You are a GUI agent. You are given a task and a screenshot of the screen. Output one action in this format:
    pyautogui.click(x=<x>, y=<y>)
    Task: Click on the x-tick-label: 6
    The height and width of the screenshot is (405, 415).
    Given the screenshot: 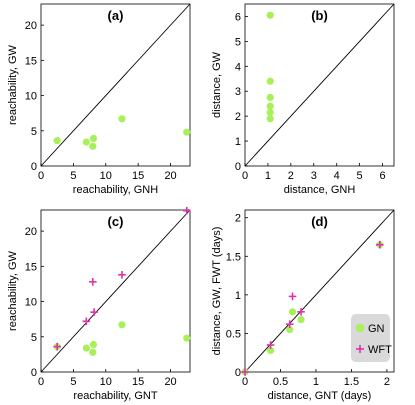 What is the action you would take?
    pyautogui.click(x=382, y=176)
    